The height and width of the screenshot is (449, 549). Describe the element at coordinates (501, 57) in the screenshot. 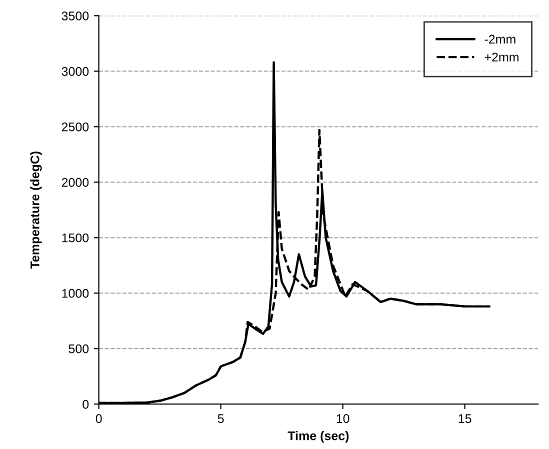

I see `legend-label: +2mm` at that location.